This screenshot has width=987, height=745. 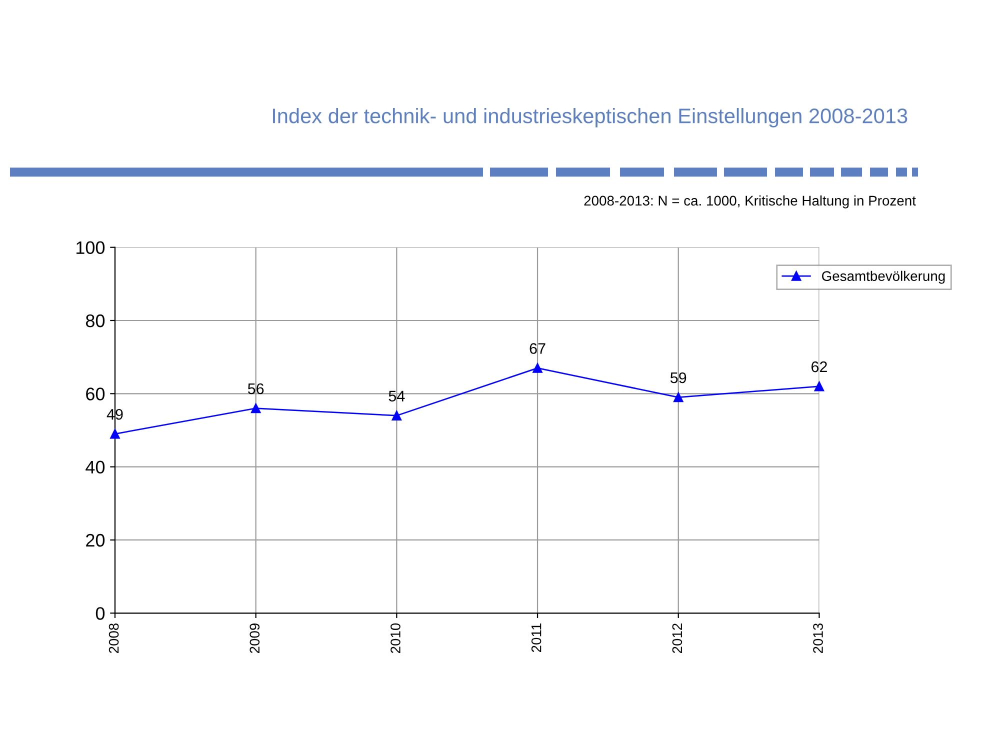 What do you see at coordinates (395, 638) in the screenshot?
I see `x-tick-label: 2010` at bounding box center [395, 638].